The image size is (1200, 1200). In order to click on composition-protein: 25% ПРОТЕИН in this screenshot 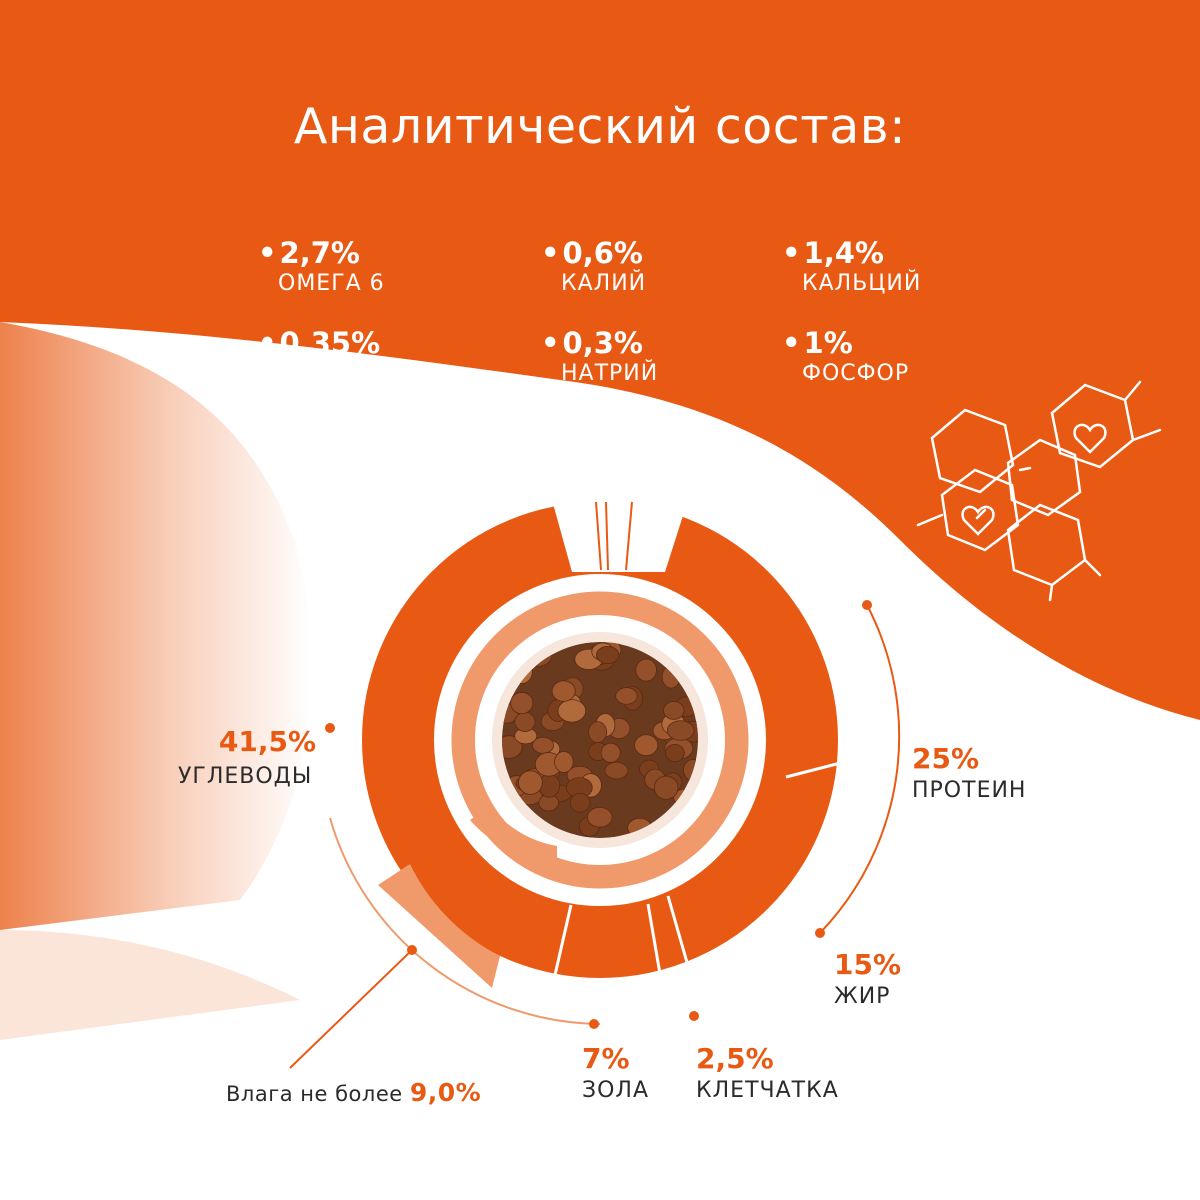, I will do `click(969, 774)`.